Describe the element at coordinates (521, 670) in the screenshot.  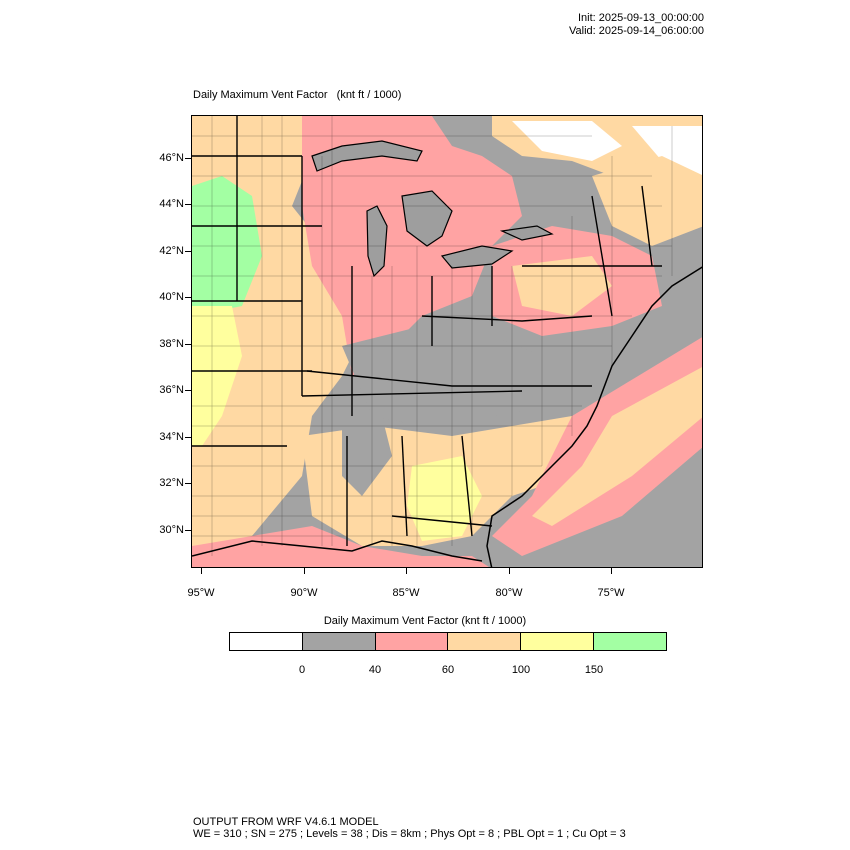
I see `colorbar-label: 100` at that location.